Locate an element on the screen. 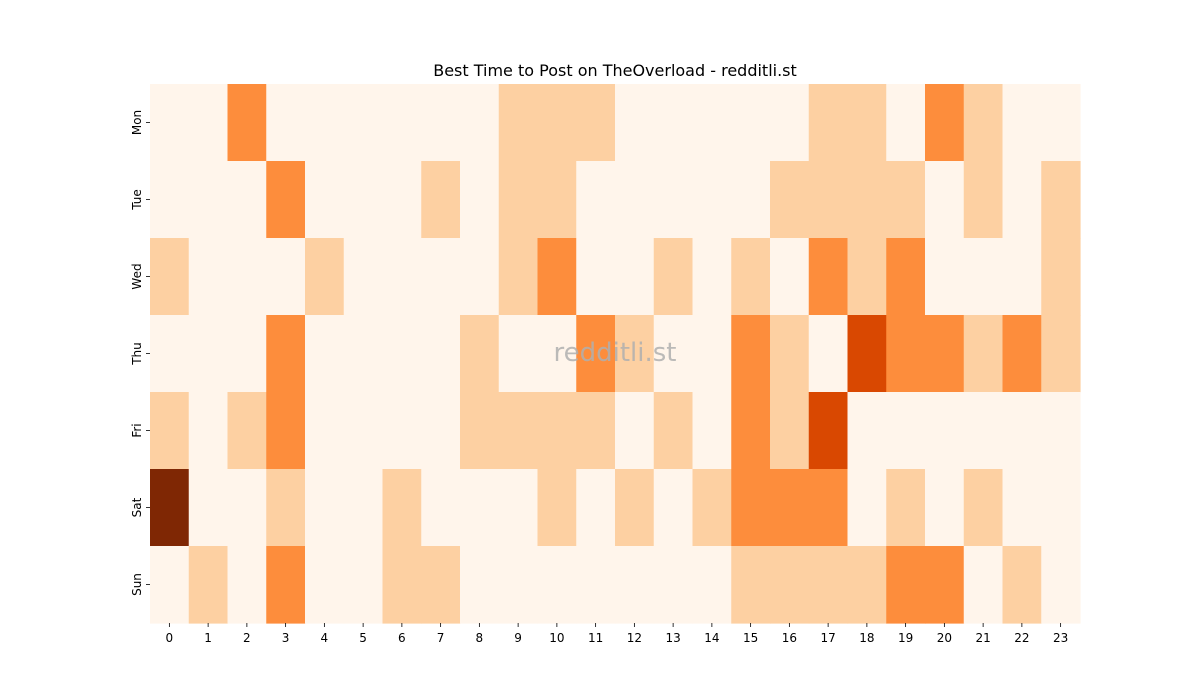  x-tick-label: 6 is located at coordinates (402, 638).